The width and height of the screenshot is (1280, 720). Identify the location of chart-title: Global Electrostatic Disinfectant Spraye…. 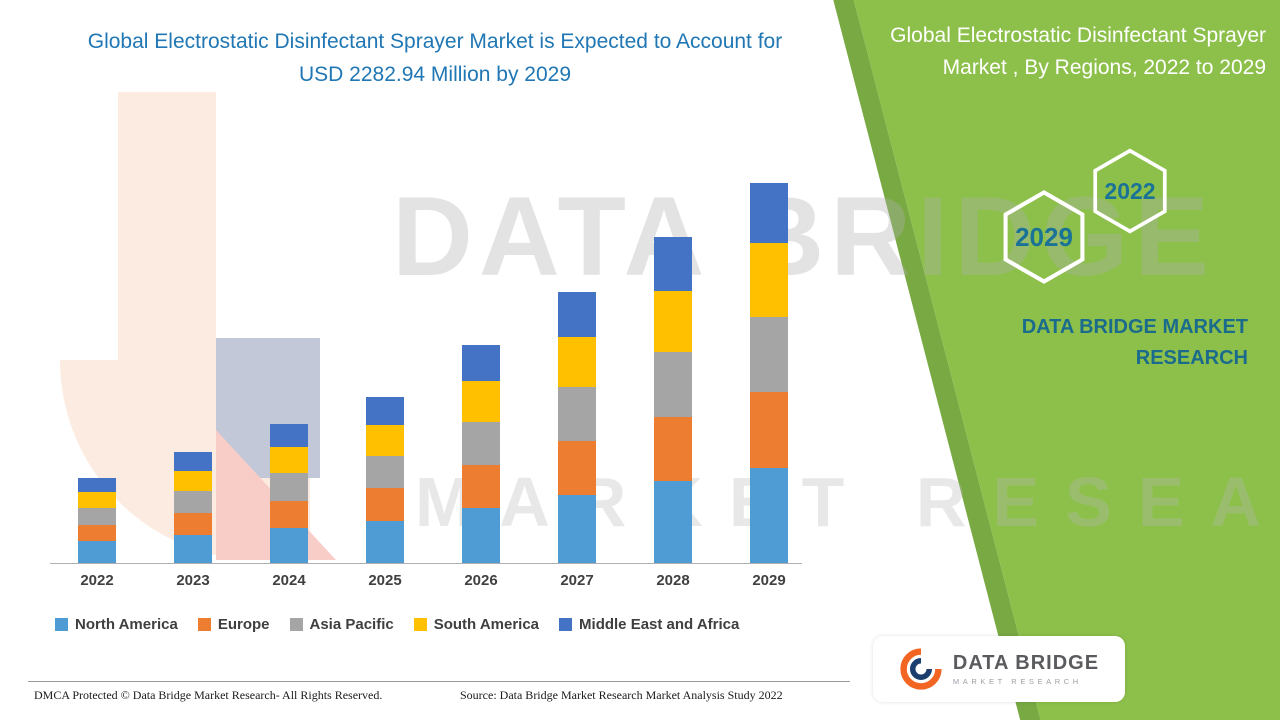
(435, 58).